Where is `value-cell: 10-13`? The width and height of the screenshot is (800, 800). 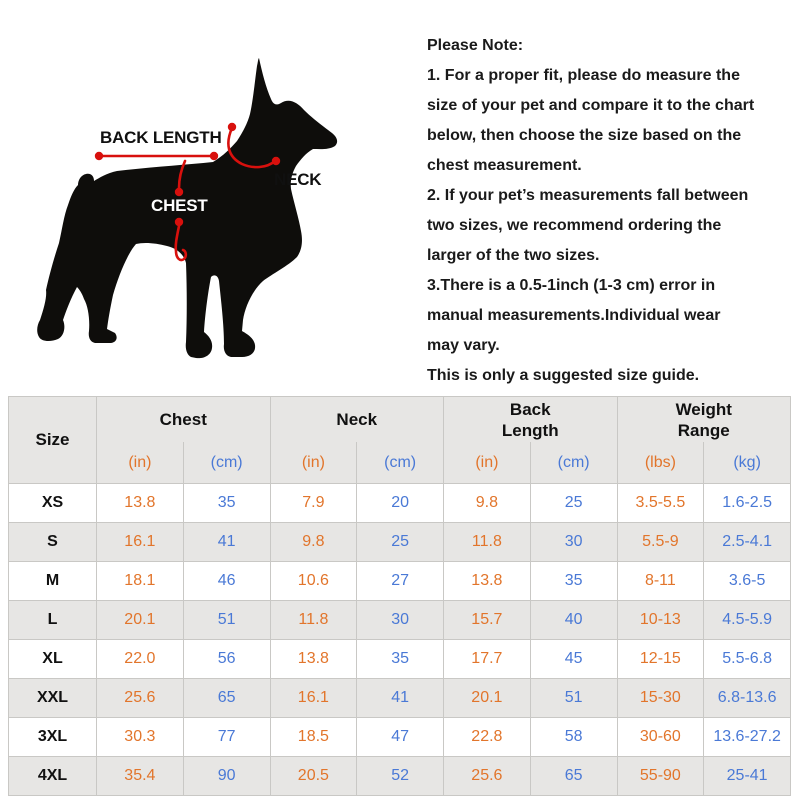 value-cell: 10-13 is located at coordinates (660, 620).